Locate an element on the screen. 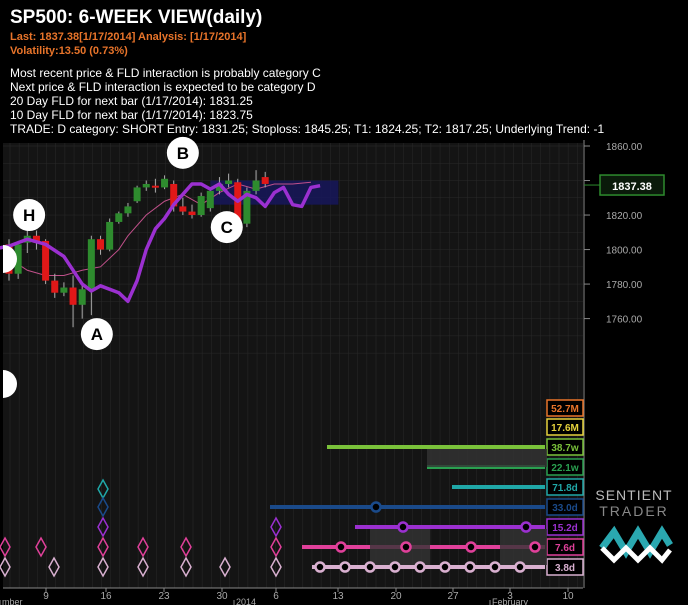 The image size is (688, 605). cycle-label: 15.2d is located at coordinates (565, 528).